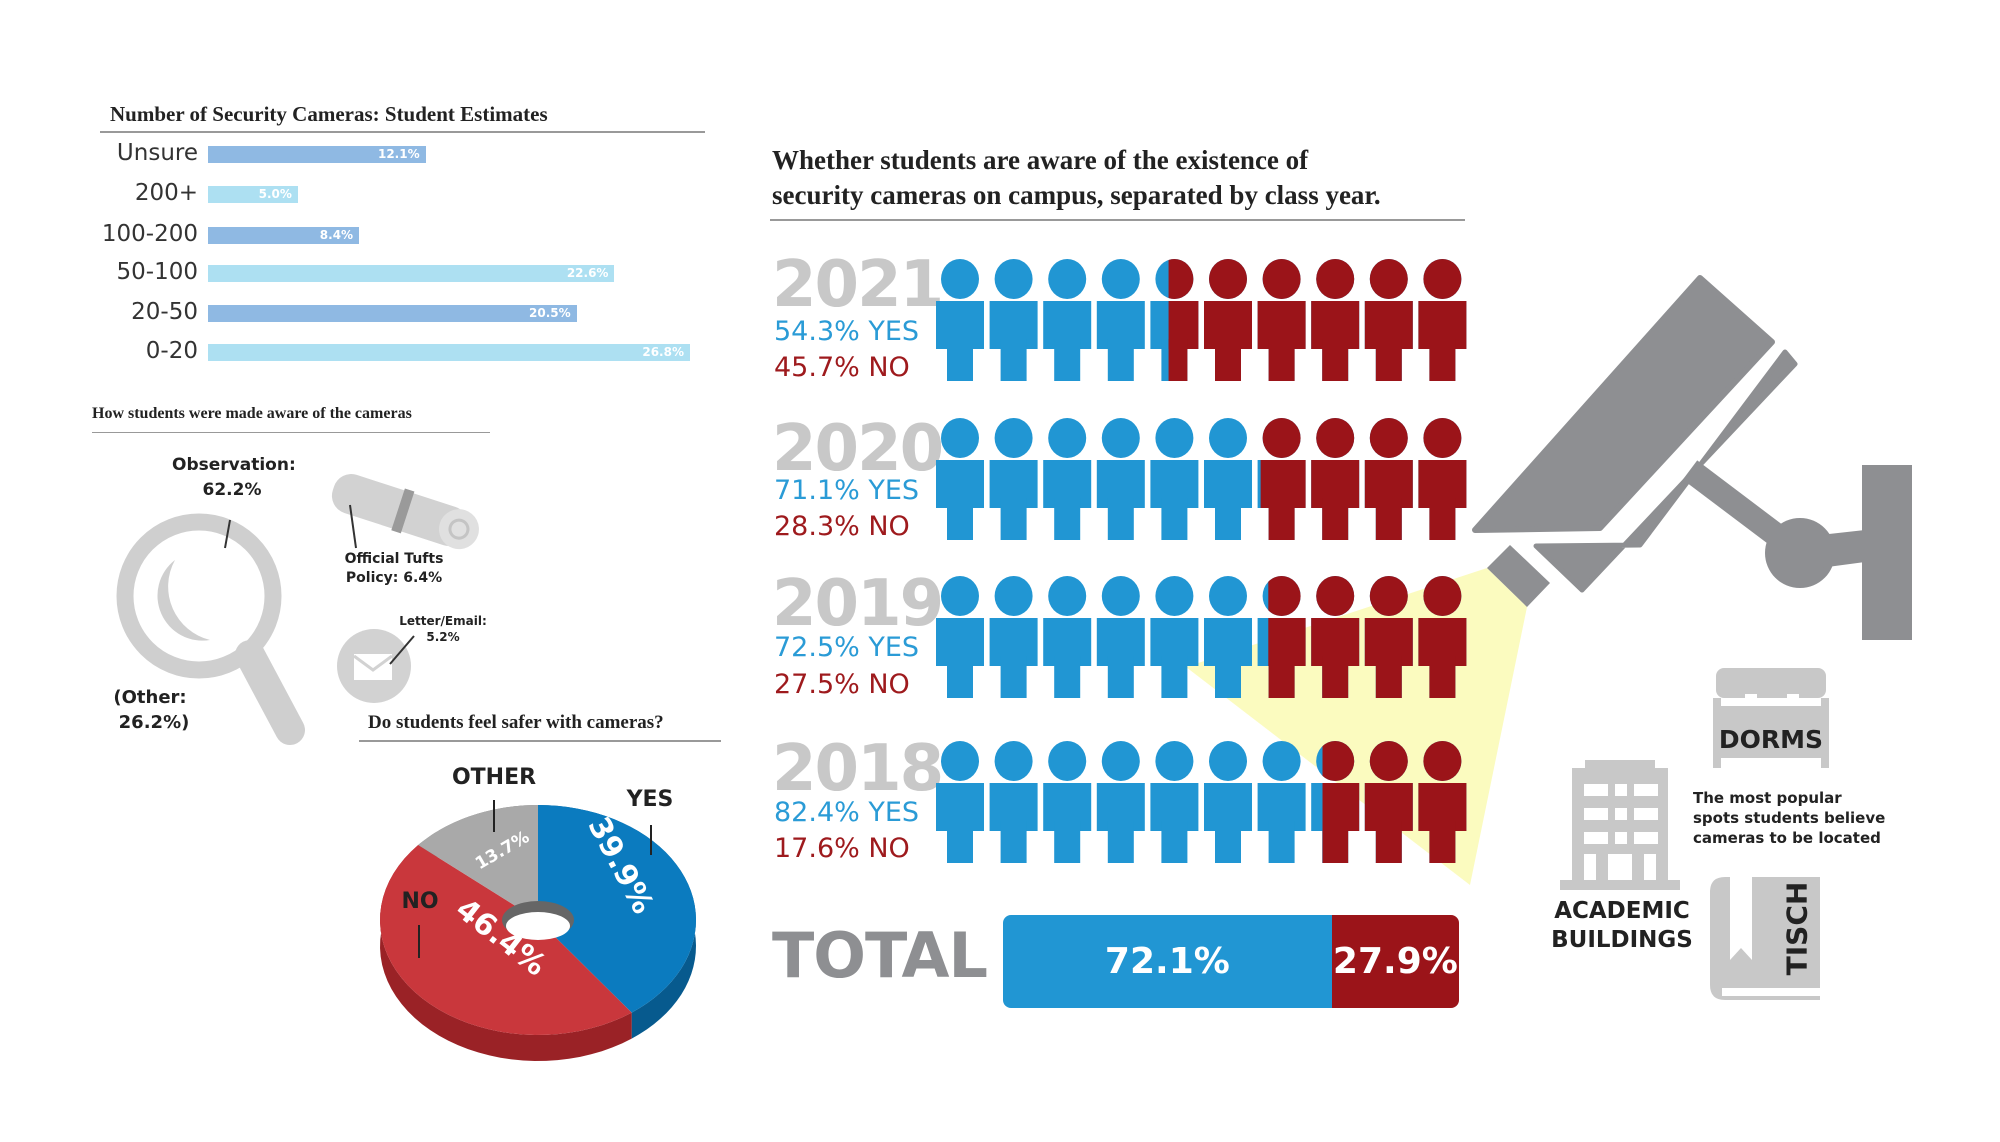 The width and height of the screenshot is (2000, 1142). What do you see at coordinates (392, 313) in the screenshot?
I see `bar: 20.5%` at bounding box center [392, 313].